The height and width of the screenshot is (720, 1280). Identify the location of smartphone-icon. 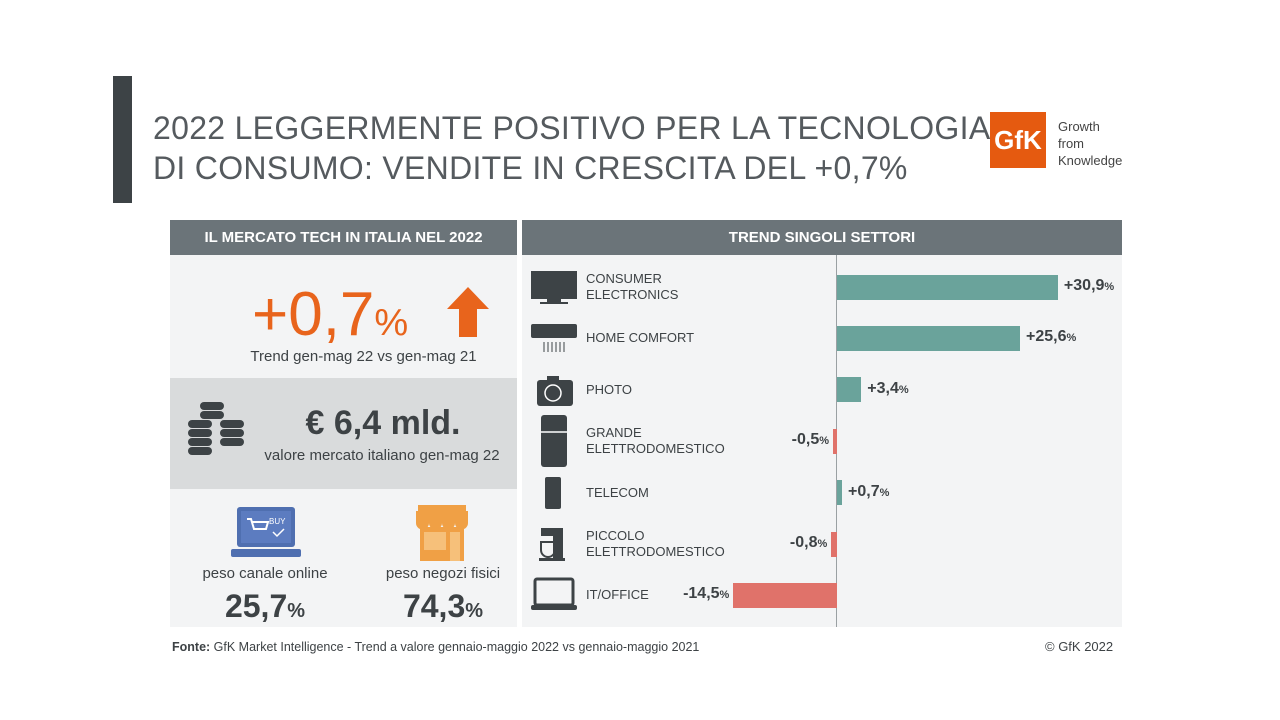
(554, 495).